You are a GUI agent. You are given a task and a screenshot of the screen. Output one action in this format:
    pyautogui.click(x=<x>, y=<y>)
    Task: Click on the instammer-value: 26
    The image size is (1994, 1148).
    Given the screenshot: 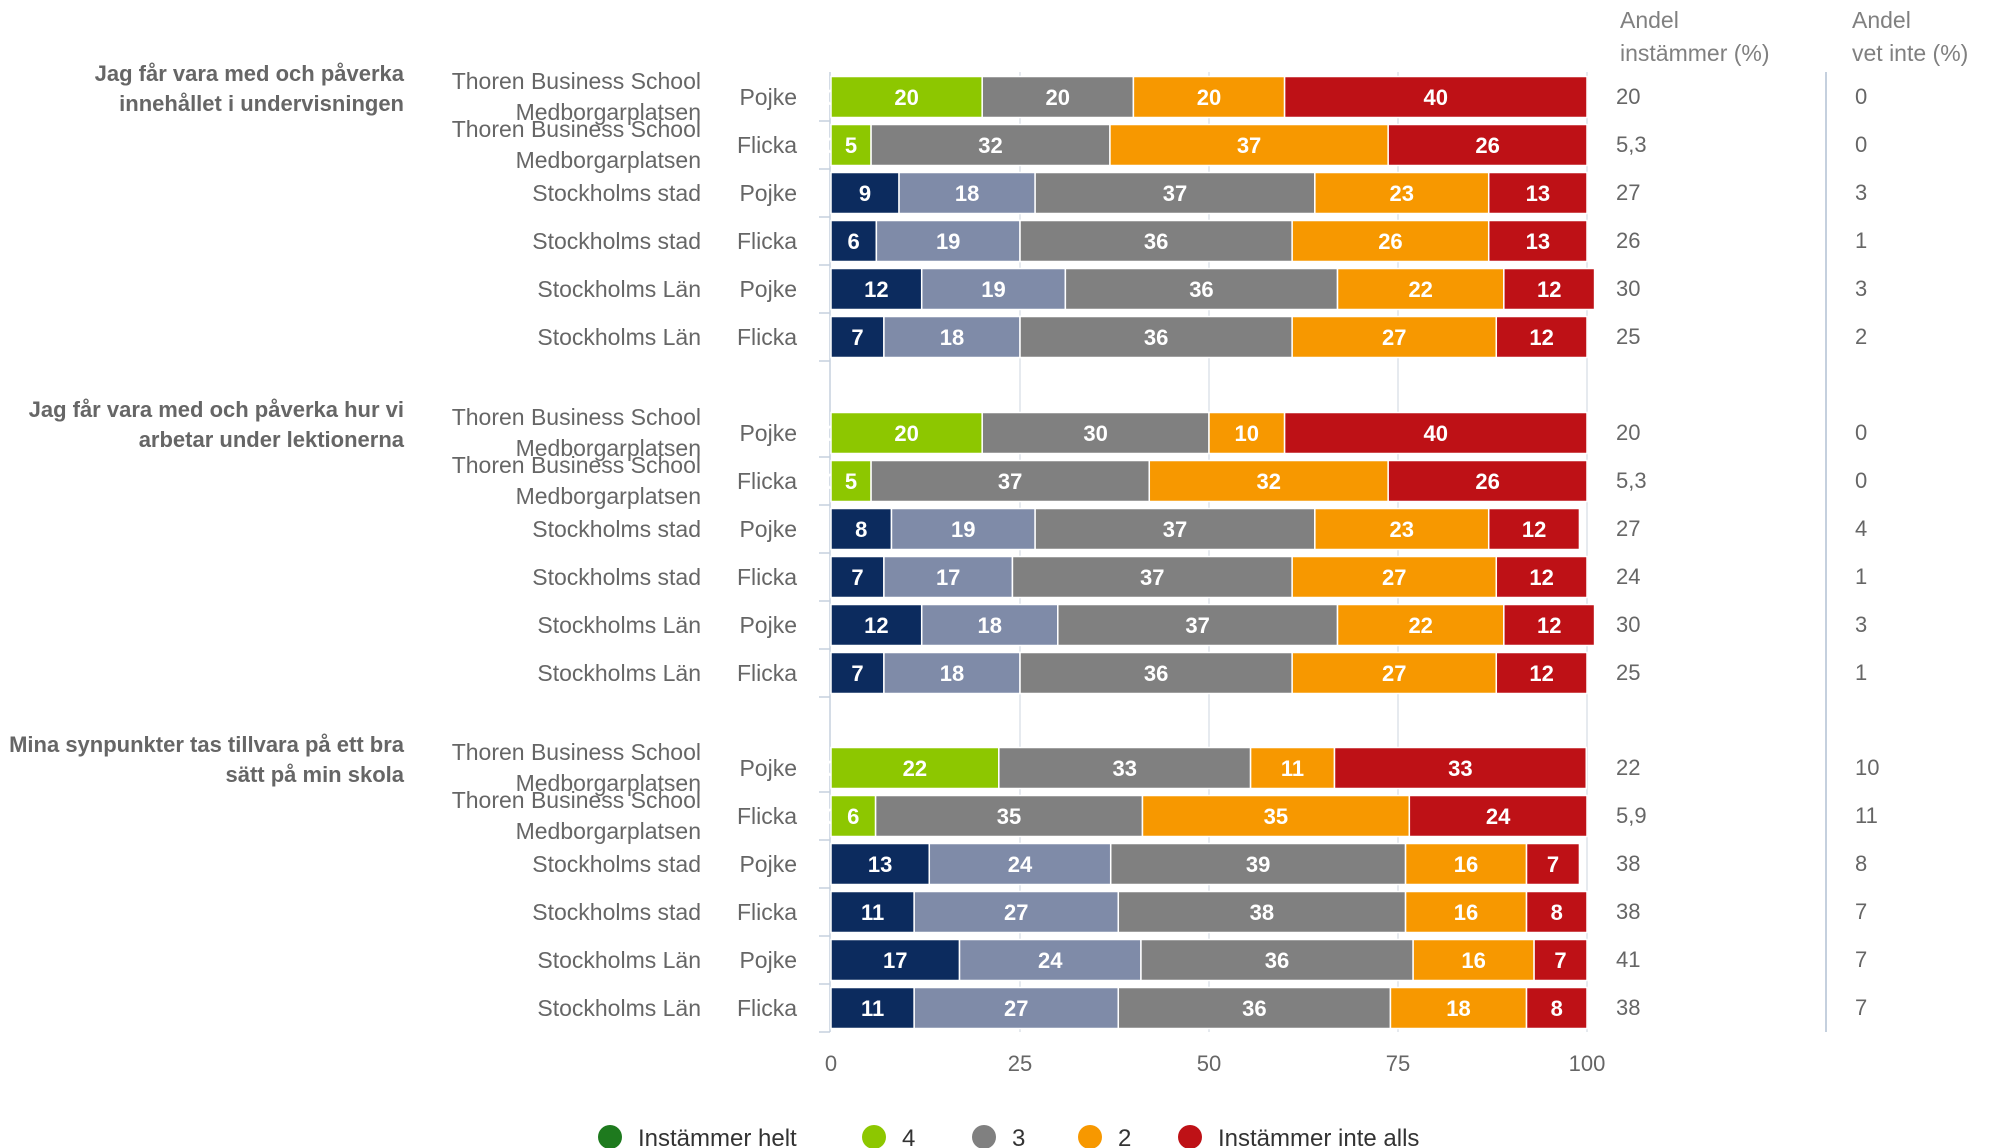 What is the action you would take?
    pyautogui.click(x=1628, y=240)
    